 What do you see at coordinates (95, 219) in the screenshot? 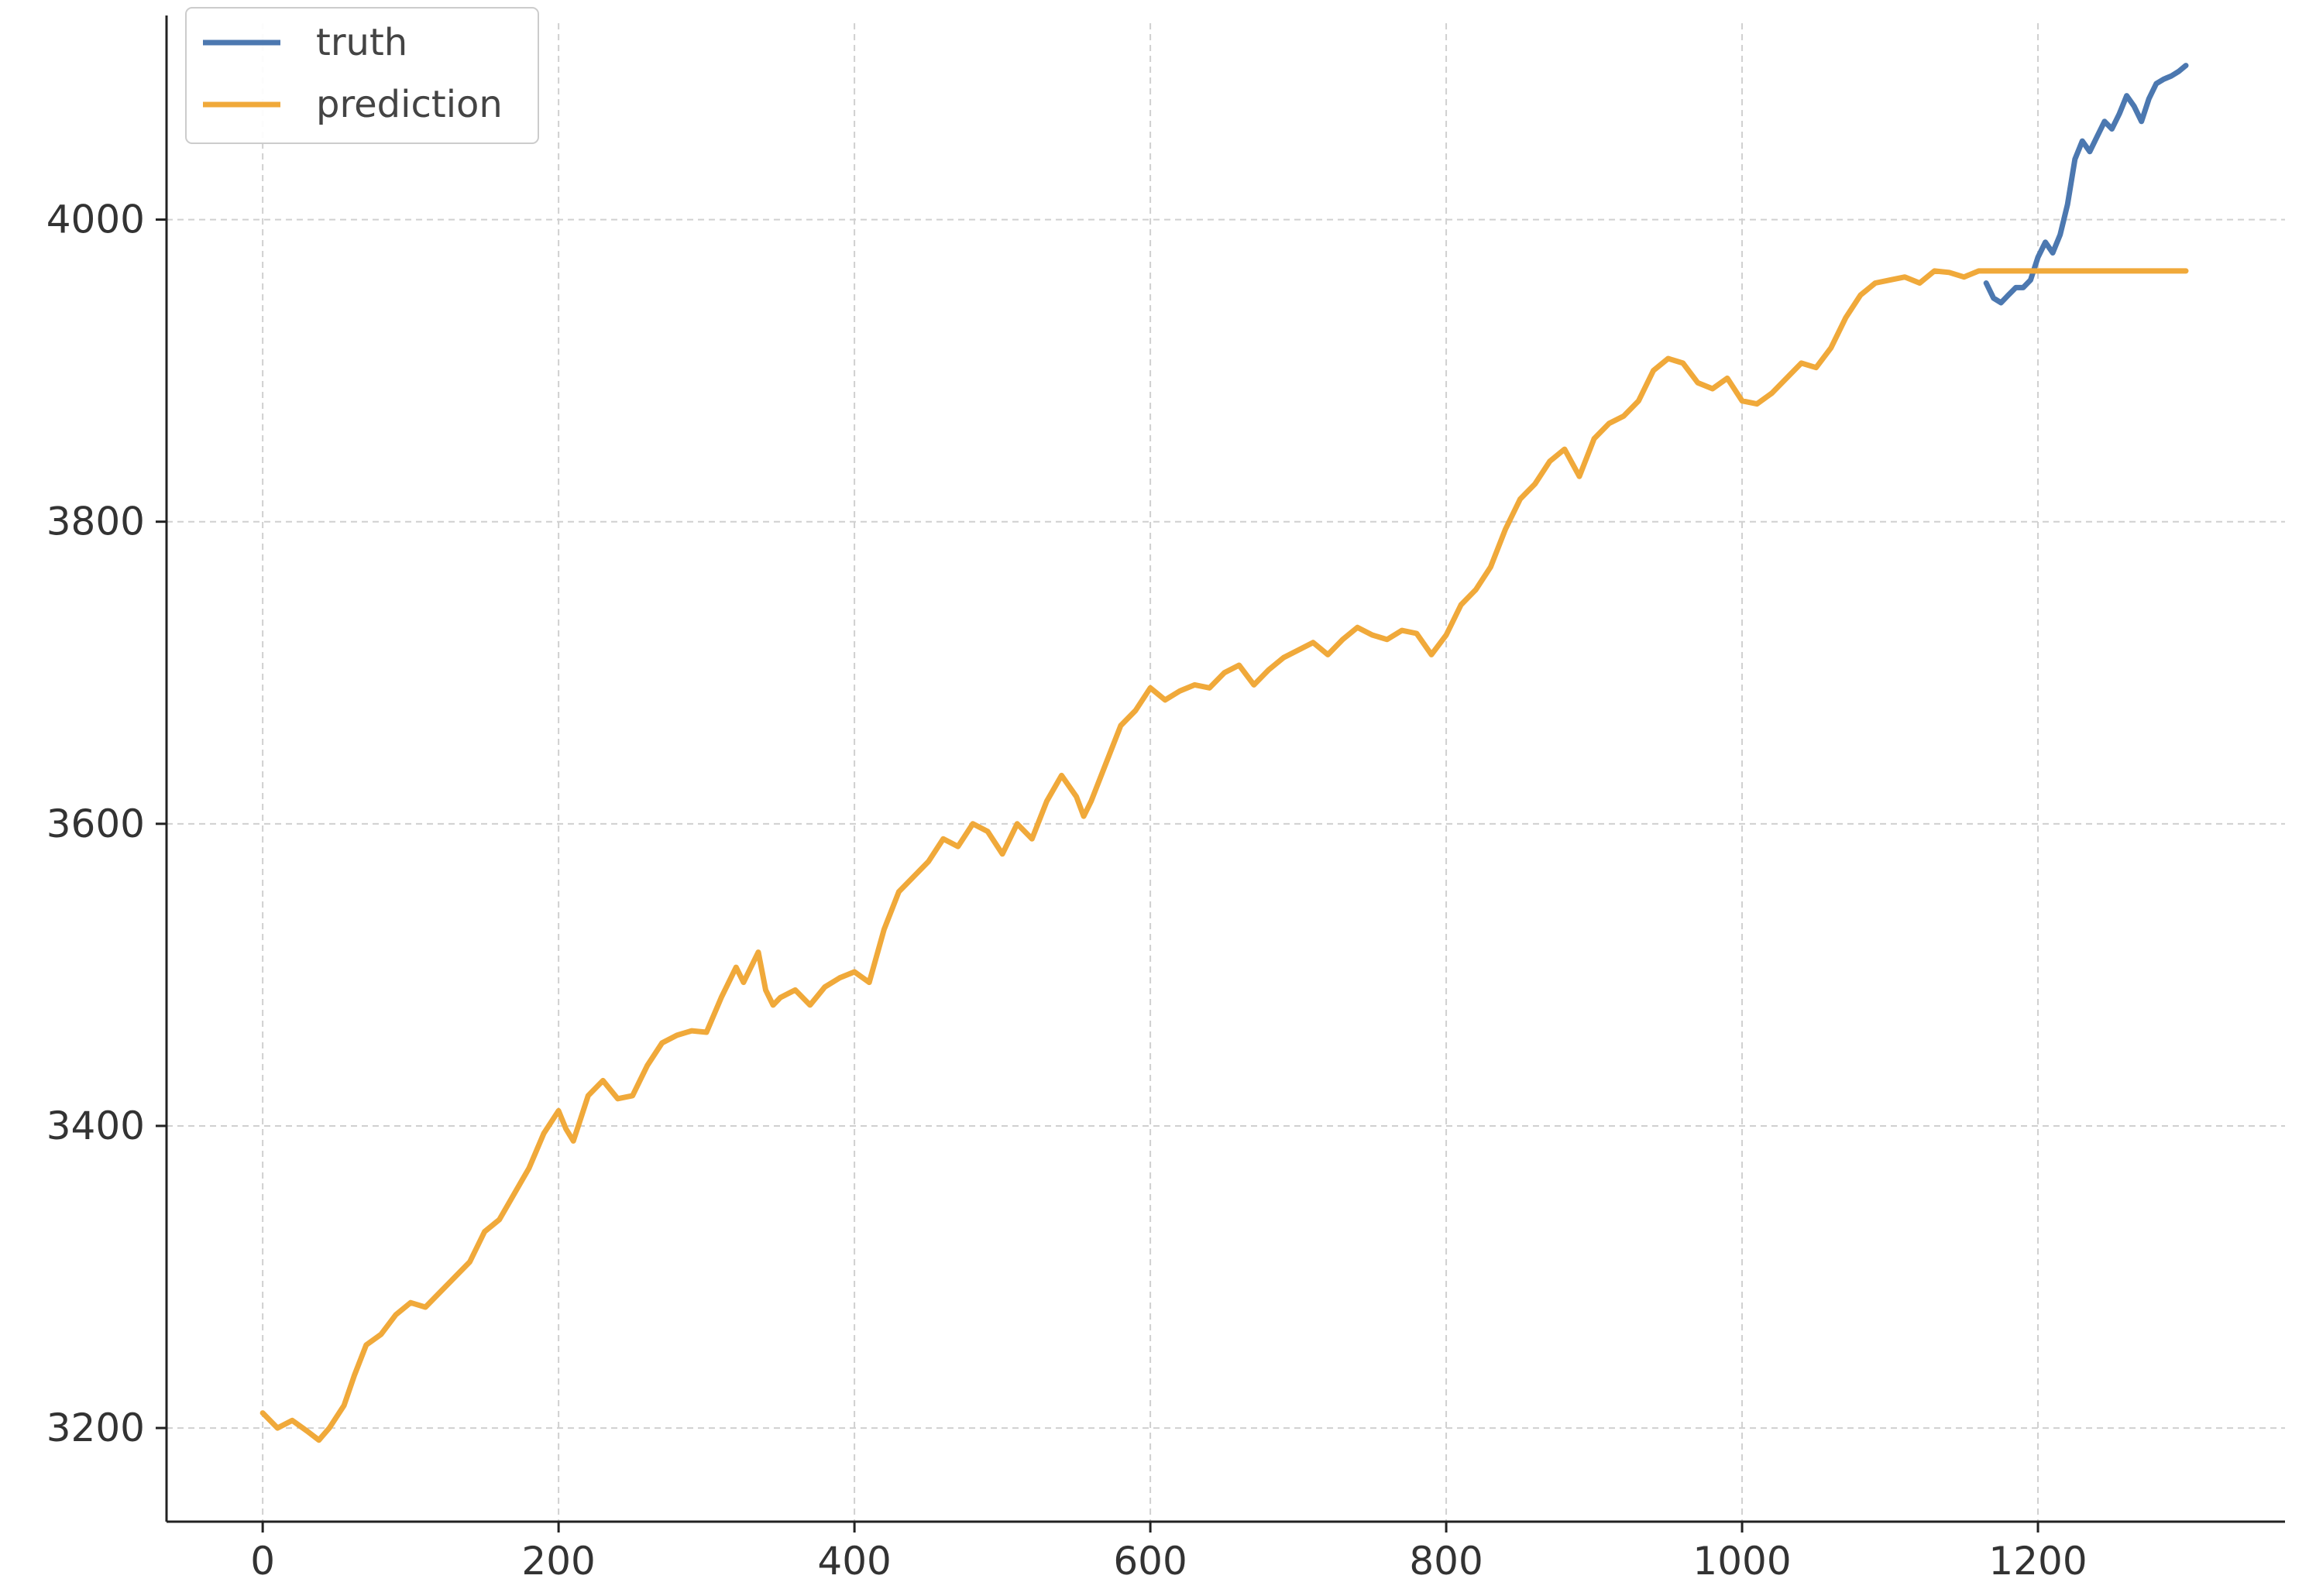
I see `y-tick-label: 4000` at bounding box center [95, 219].